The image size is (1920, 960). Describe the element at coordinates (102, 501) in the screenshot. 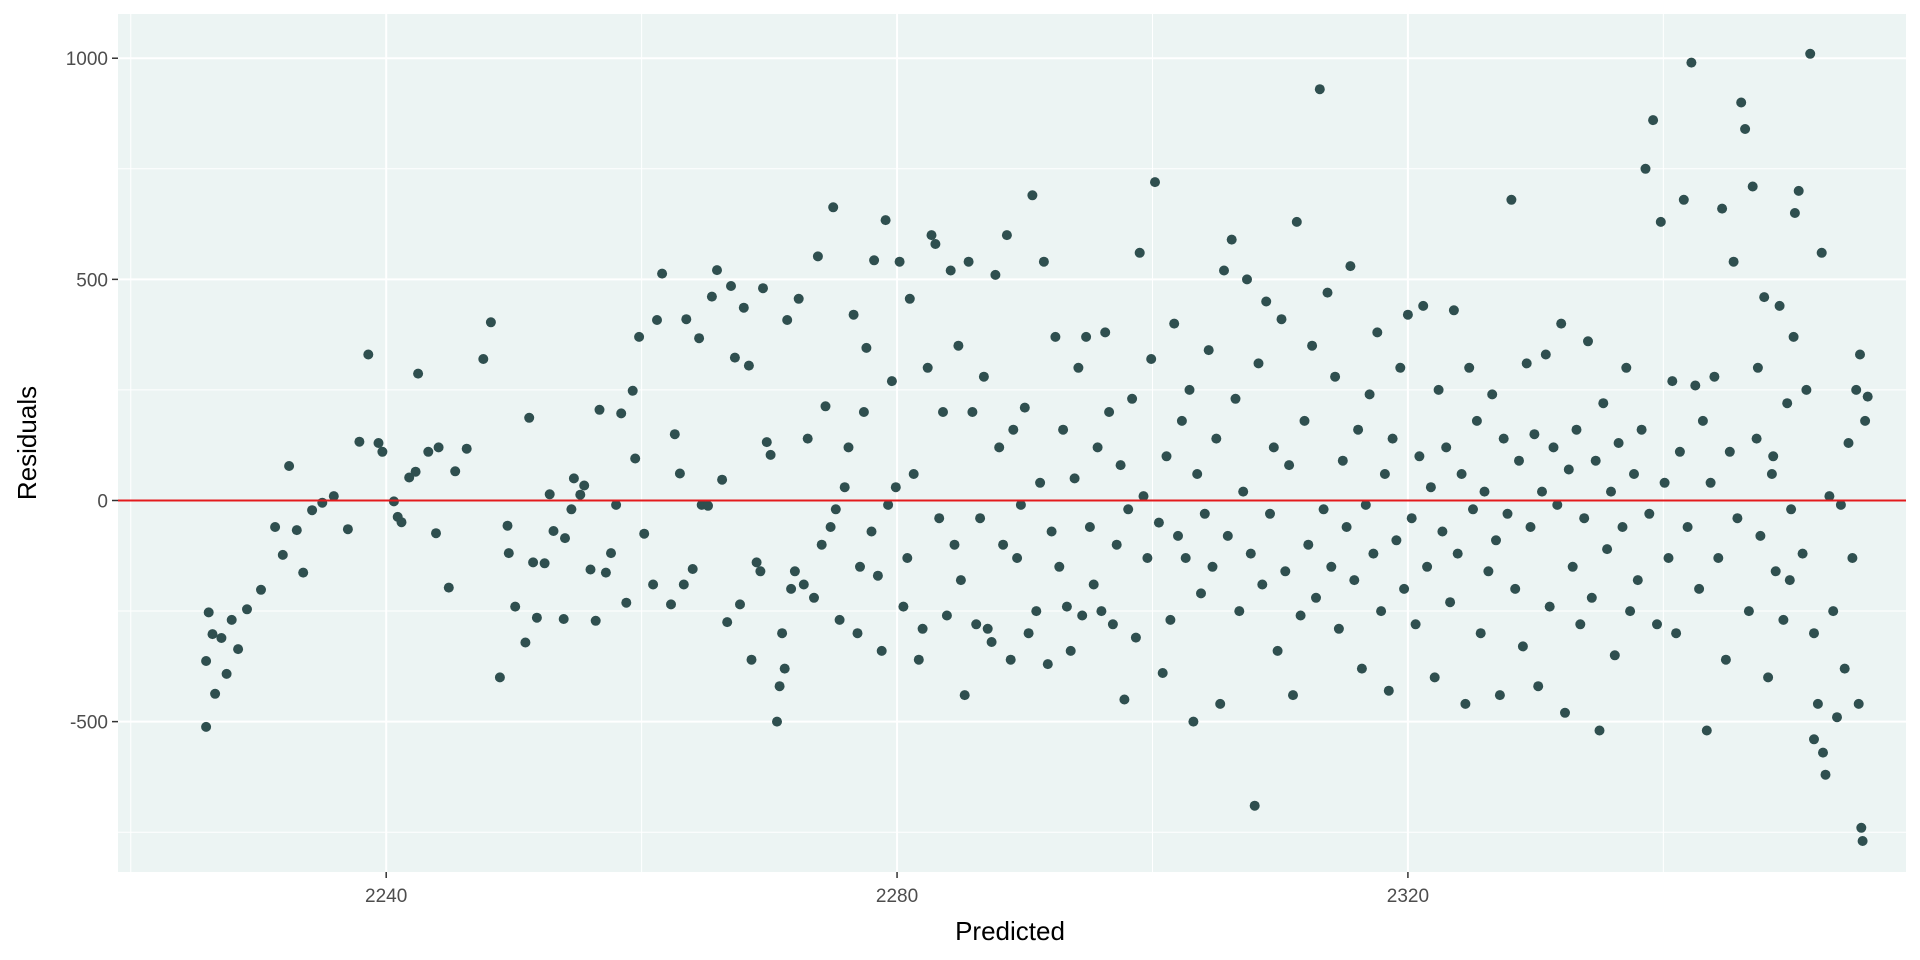

I see `y-tick-label: 0` at that location.